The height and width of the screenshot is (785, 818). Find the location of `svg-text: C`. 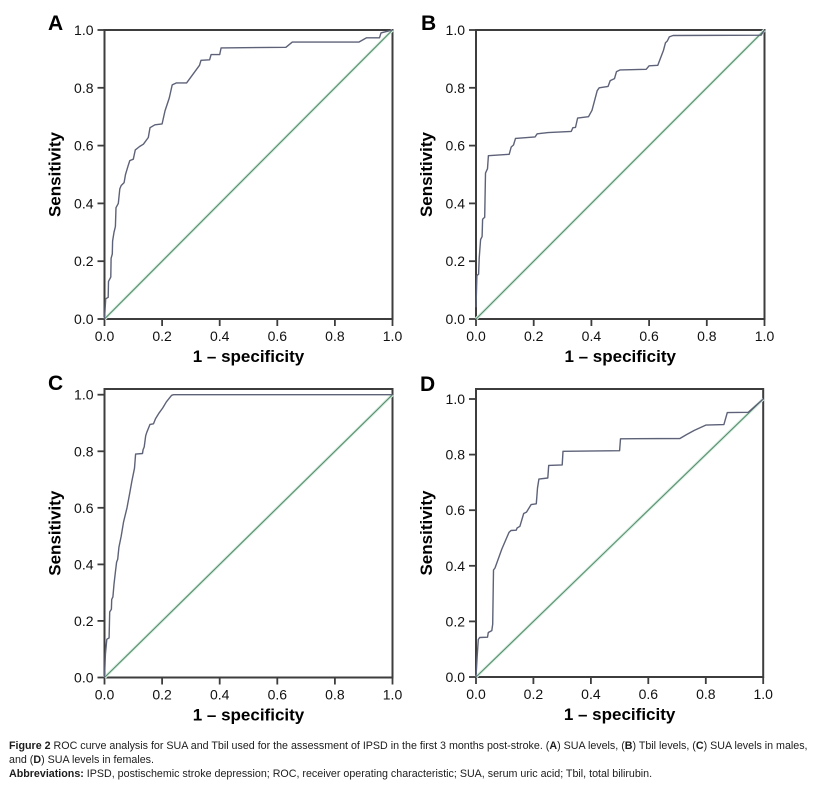

svg-text: C is located at coordinates (55, 383).